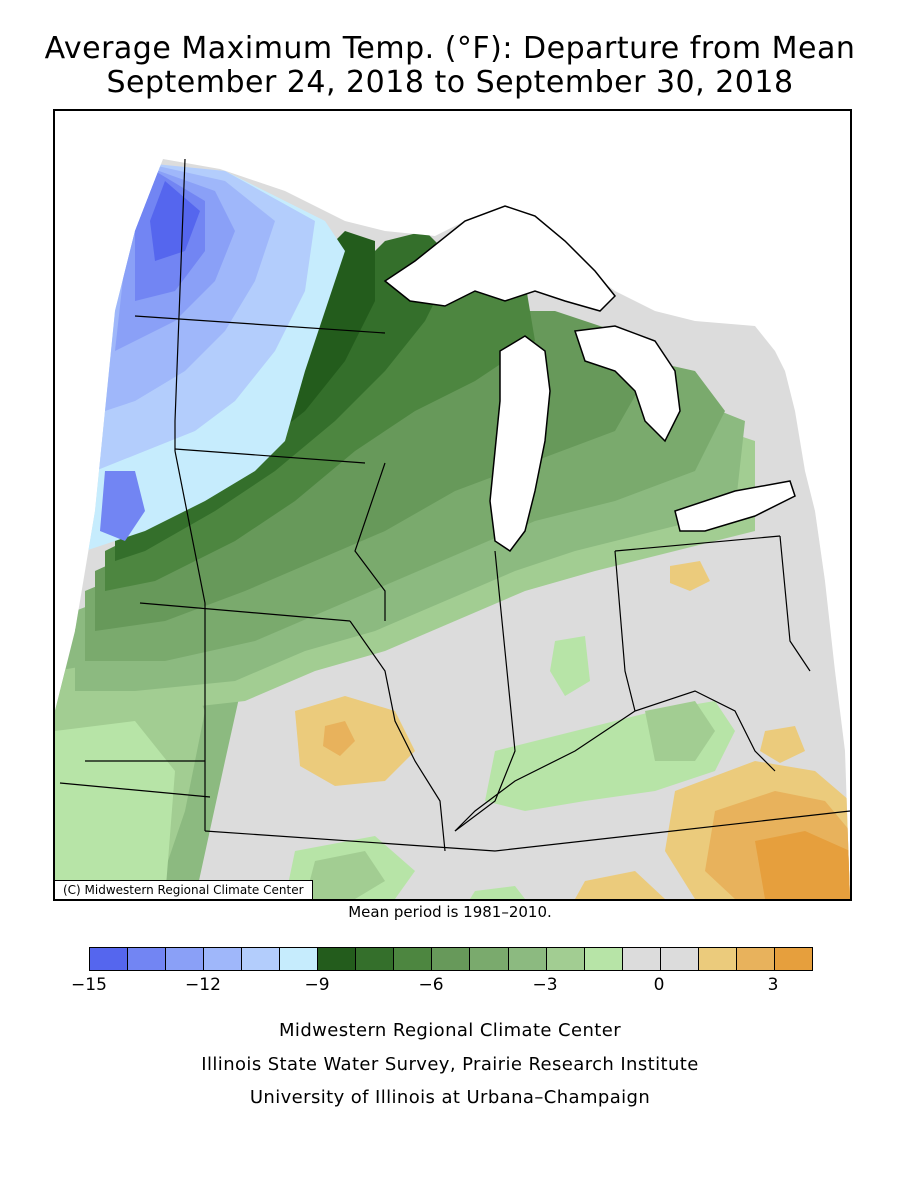 This screenshot has height=1200, width=900. What do you see at coordinates (735, 506) in the screenshot?
I see `lake-erie` at bounding box center [735, 506].